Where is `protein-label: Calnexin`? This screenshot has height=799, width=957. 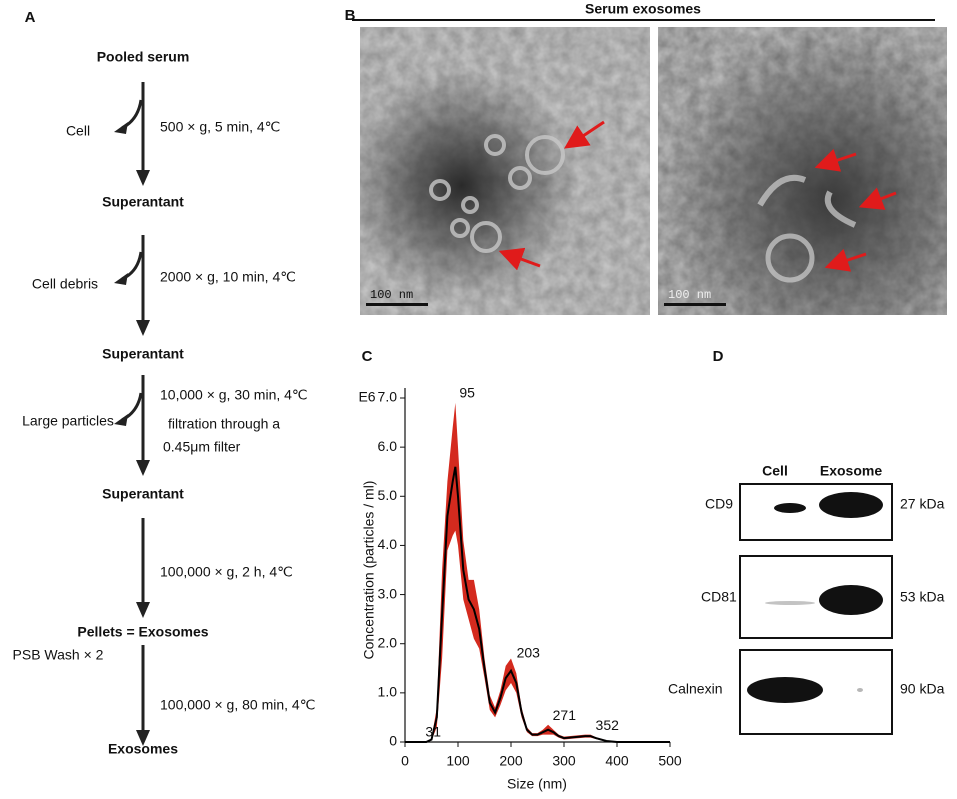
protein-label: Calnexin is located at coordinates (695, 689).